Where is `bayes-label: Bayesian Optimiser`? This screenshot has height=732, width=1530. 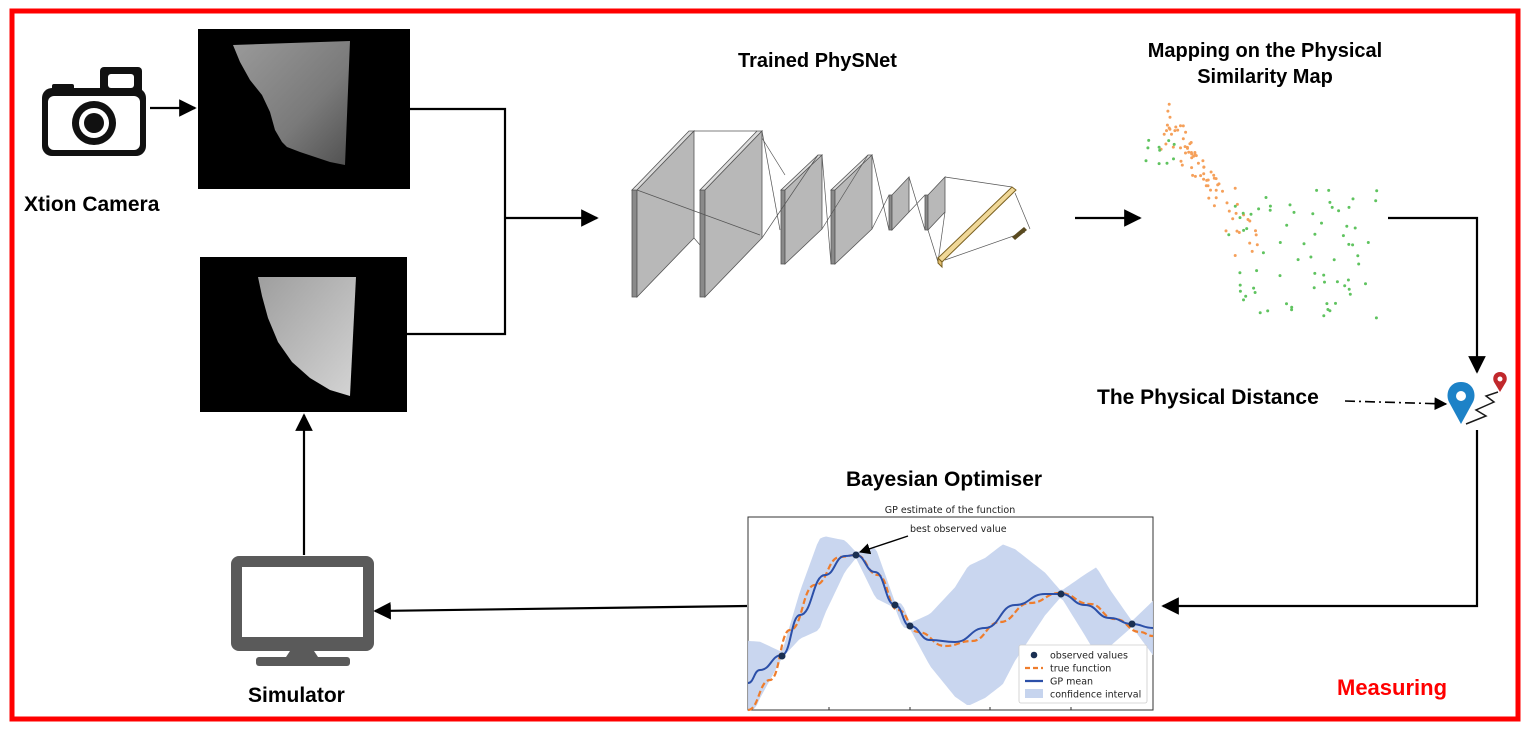 bayes-label: Bayesian Optimiser is located at coordinates (944, 479).